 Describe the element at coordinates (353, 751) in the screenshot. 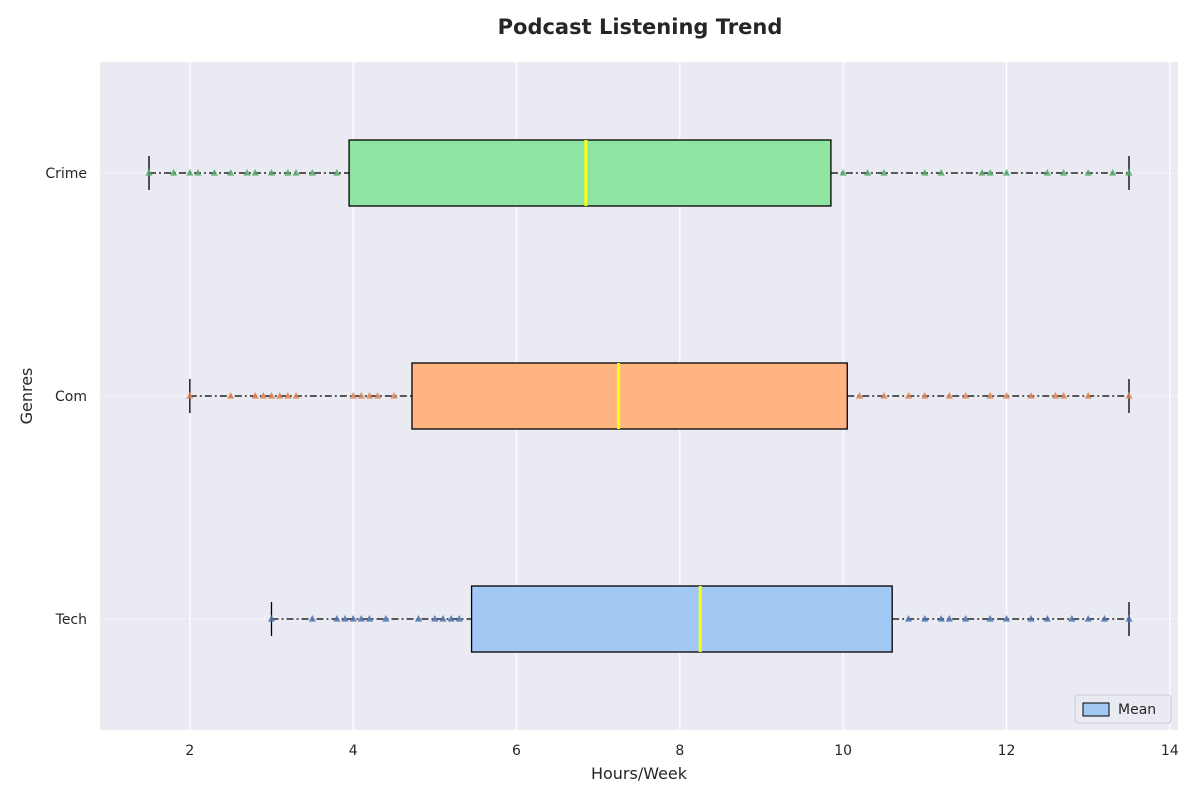

I see `x-tick-label: 4` at that location.